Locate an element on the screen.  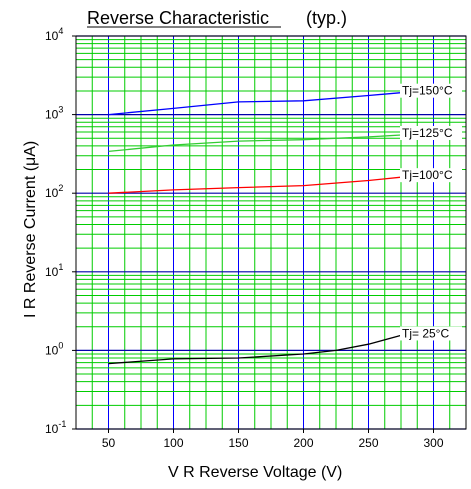
x-tick-label: 150 is located at coordinates (238, 443).